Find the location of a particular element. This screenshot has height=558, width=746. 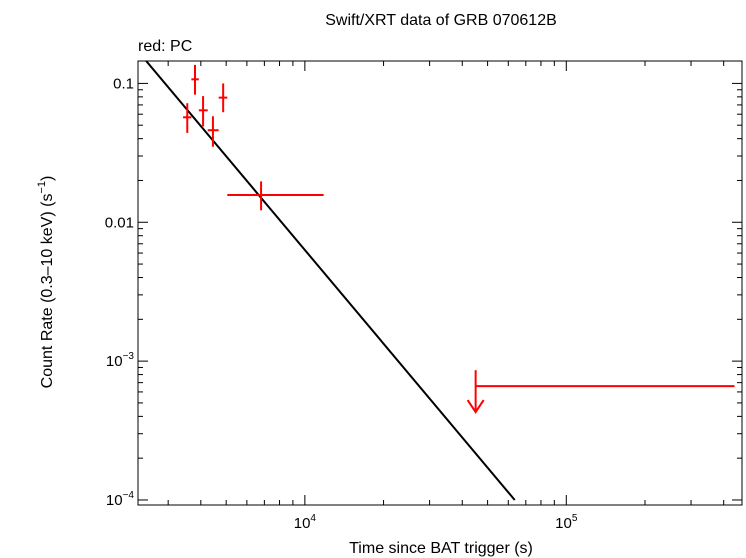

chart-subtitle: red: PC is located at coordinates (165, 46).